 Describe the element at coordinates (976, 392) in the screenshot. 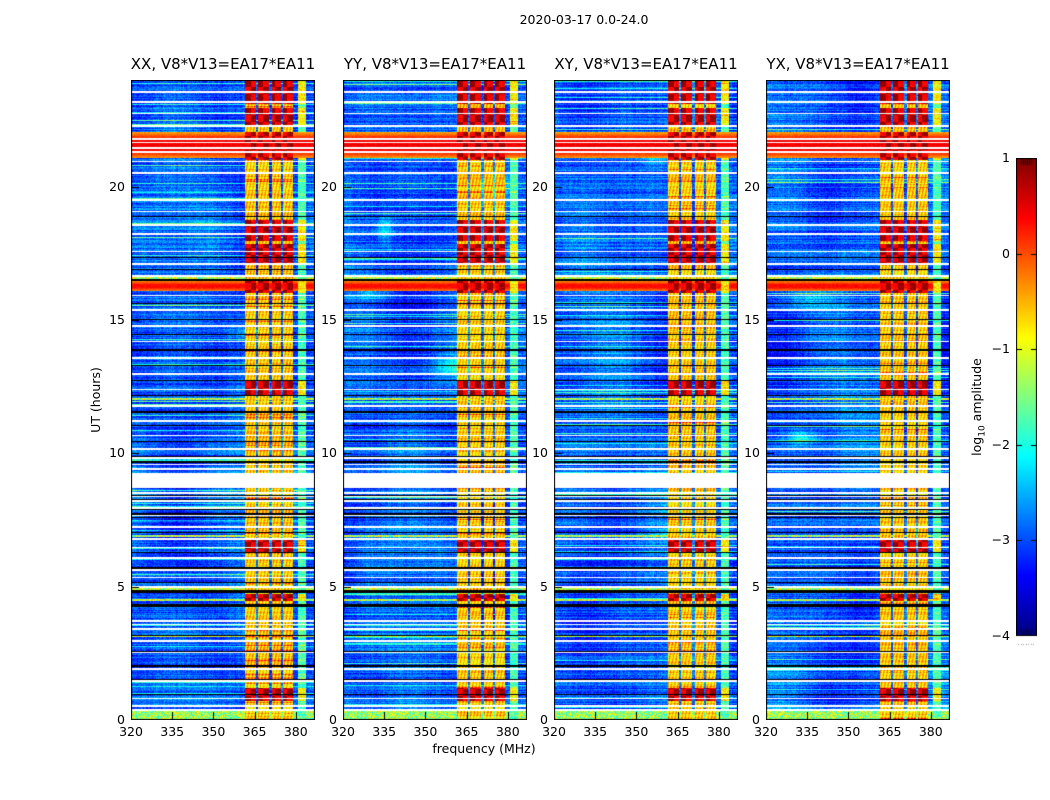

I see `colorbar-label-suffix: amplitude` at that location.